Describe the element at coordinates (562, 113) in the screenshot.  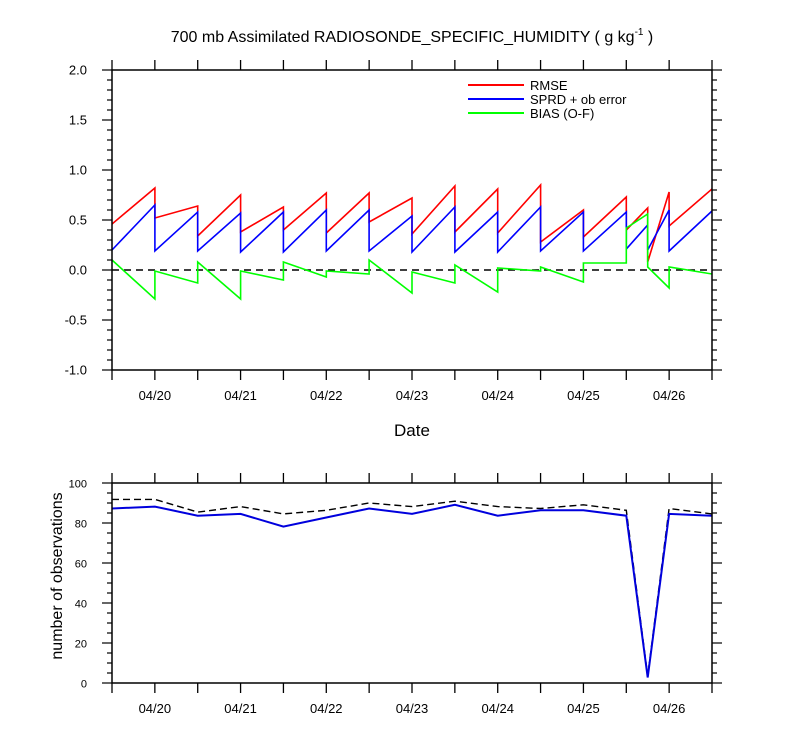
I see `legend-label: BIAS (O-F)` at that location.